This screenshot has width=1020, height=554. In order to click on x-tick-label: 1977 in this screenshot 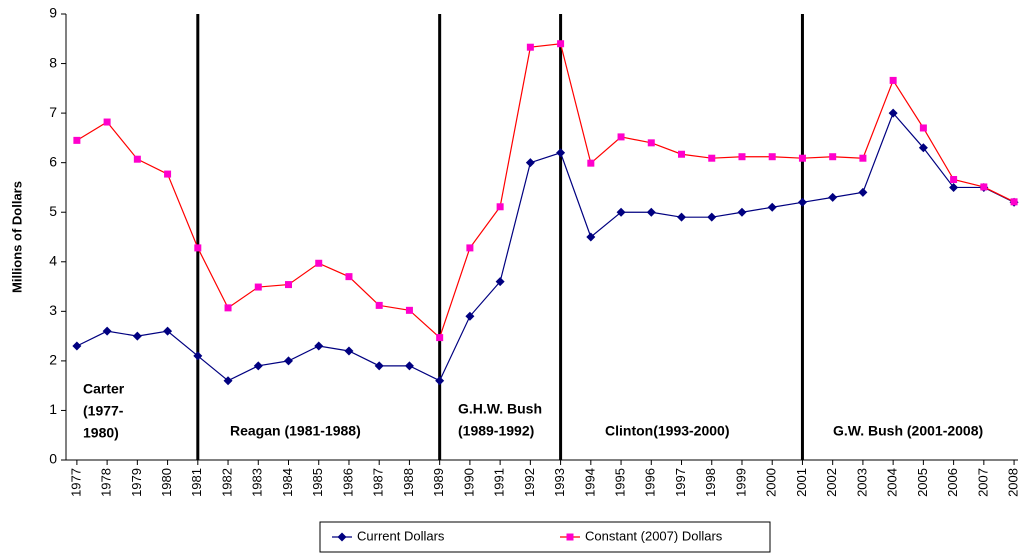, I will do `click(75, 482)`.